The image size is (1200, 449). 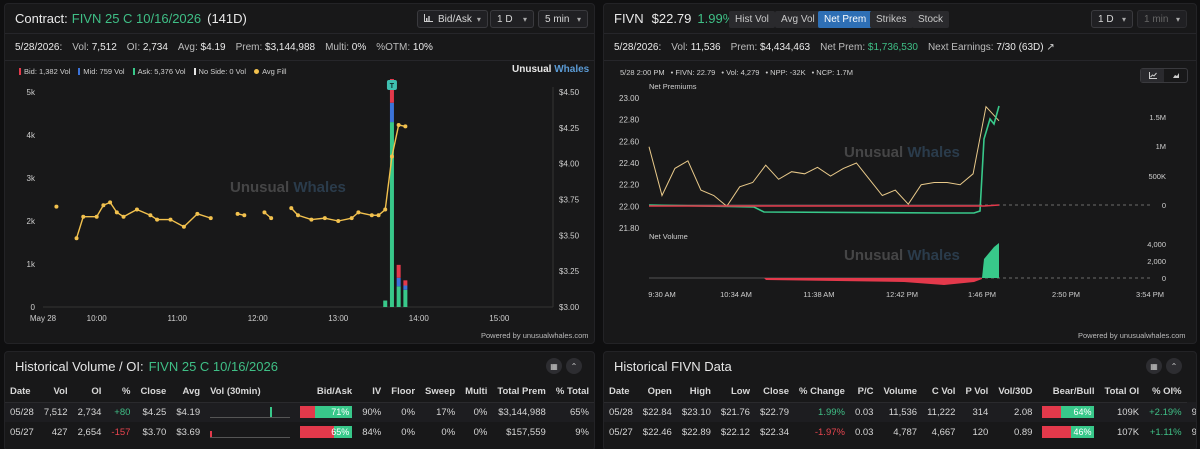 I want to click on column-header: OI, so click(x=89, y=392).